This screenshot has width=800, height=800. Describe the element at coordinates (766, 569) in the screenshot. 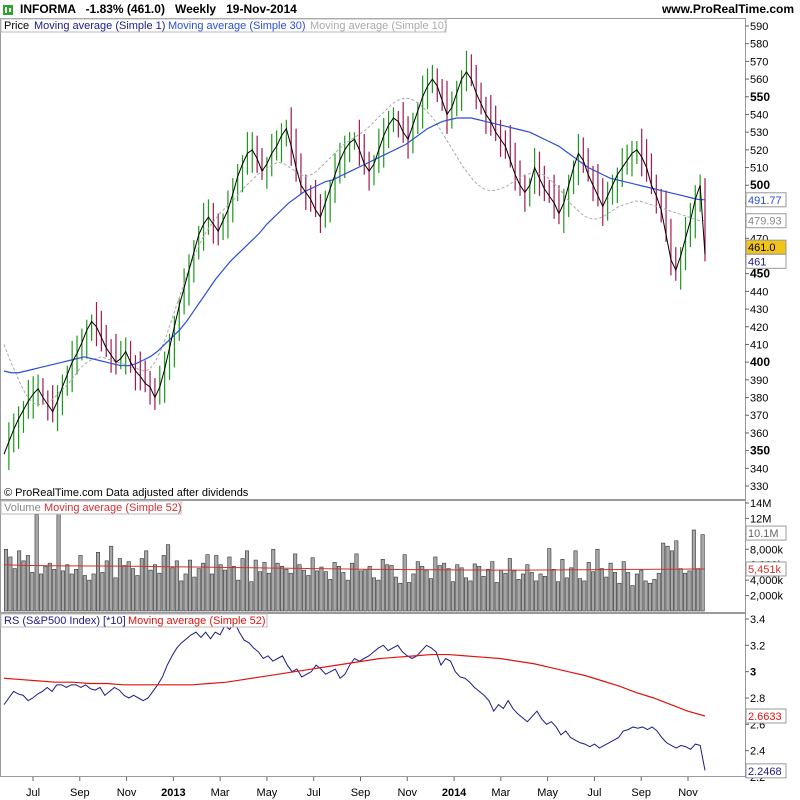

I see `volume-ma-last-value-box` at that location.